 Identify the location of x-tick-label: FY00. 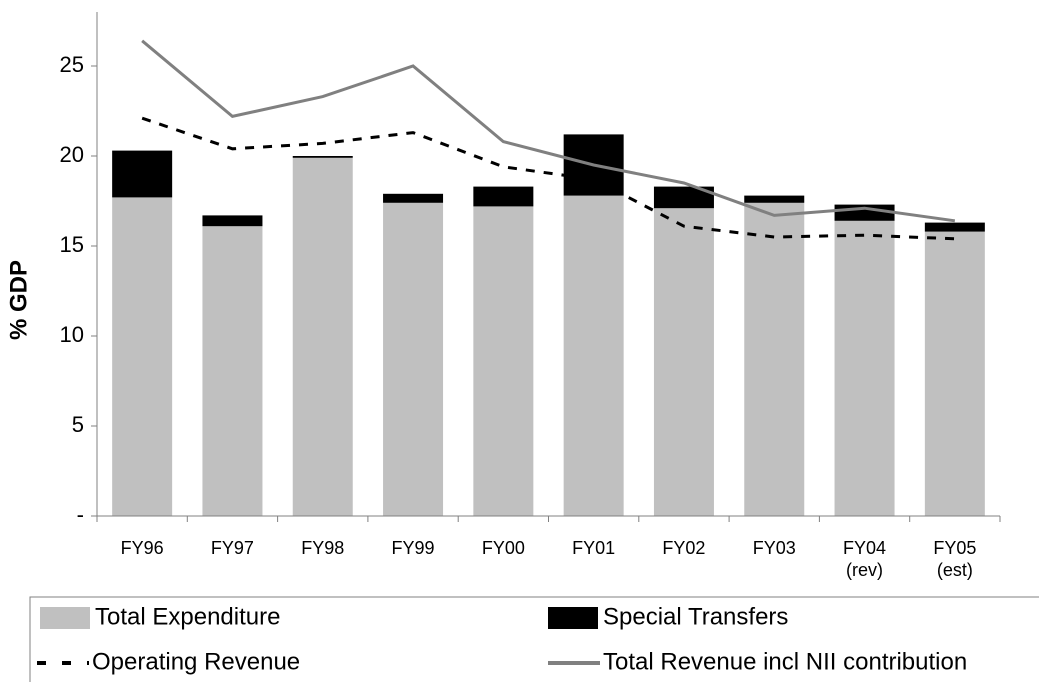
(503, 548).